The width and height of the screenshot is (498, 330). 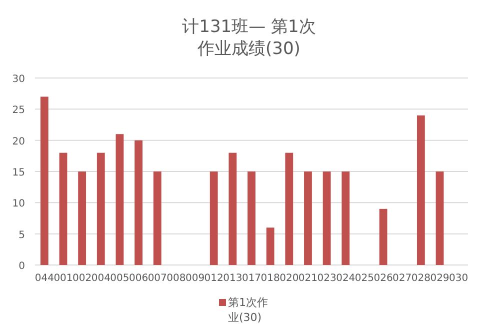 I want to click on x-tick-label: 023, so click(x=326, y=278).